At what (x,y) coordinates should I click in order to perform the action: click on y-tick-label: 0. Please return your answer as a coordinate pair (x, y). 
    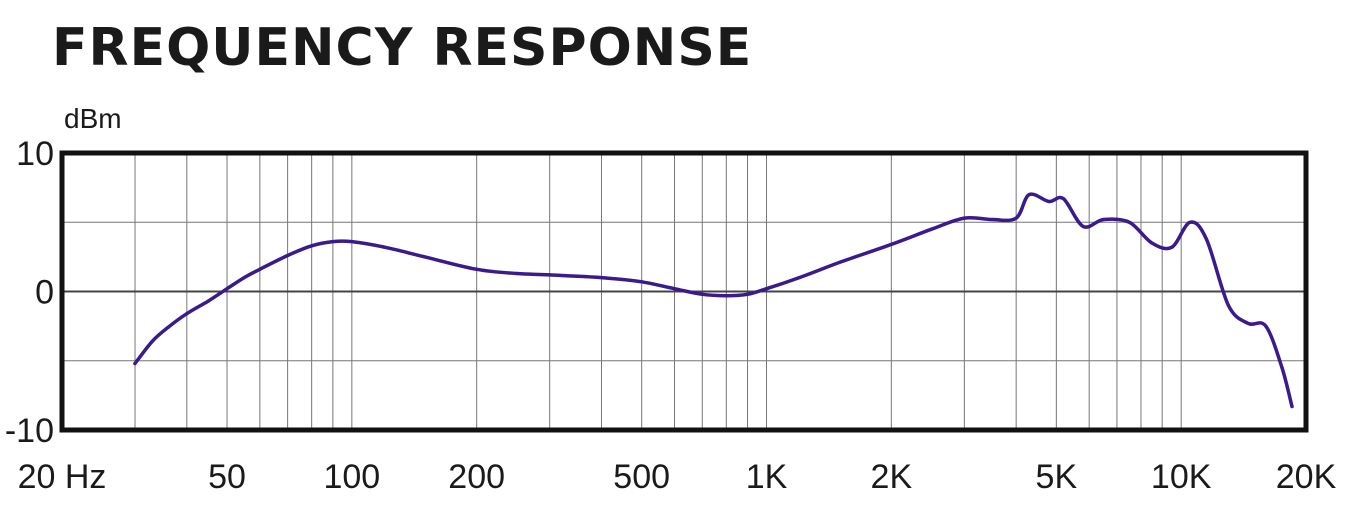
    Looking at the image, I should click on (44, 293).